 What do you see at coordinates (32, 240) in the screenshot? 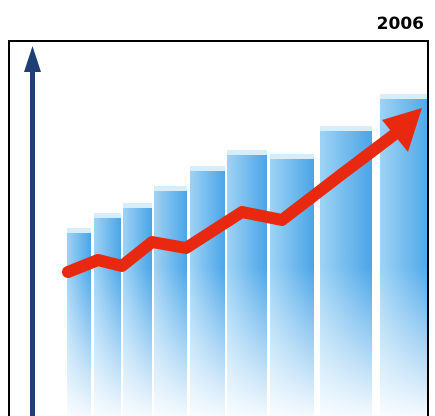
I see `arrow-shaft` at bounding box center [32, 240].